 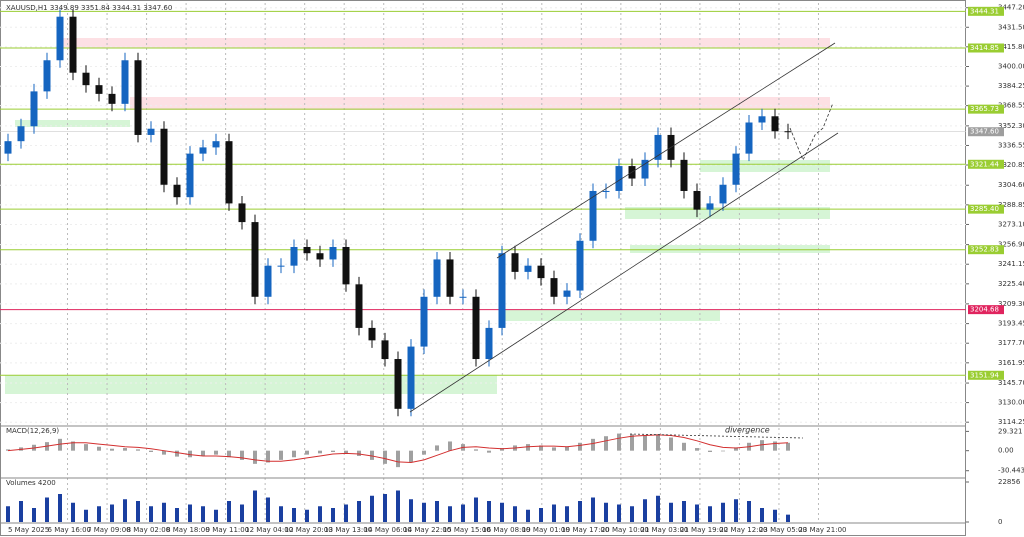 I want to click on demand-zone, so click(x=72, y=123).